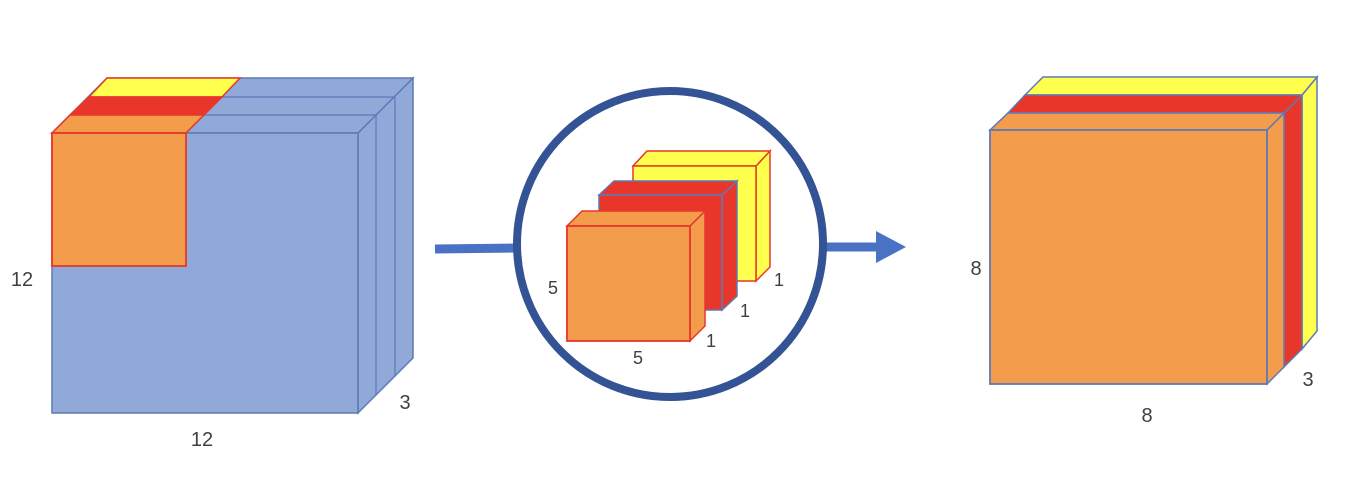 The height and width of the screenshot is (480, 1372). What do you see at coordinates (729, 245) in the screenshot?
I see `filter-red-side` at bounding box center [729, 245].